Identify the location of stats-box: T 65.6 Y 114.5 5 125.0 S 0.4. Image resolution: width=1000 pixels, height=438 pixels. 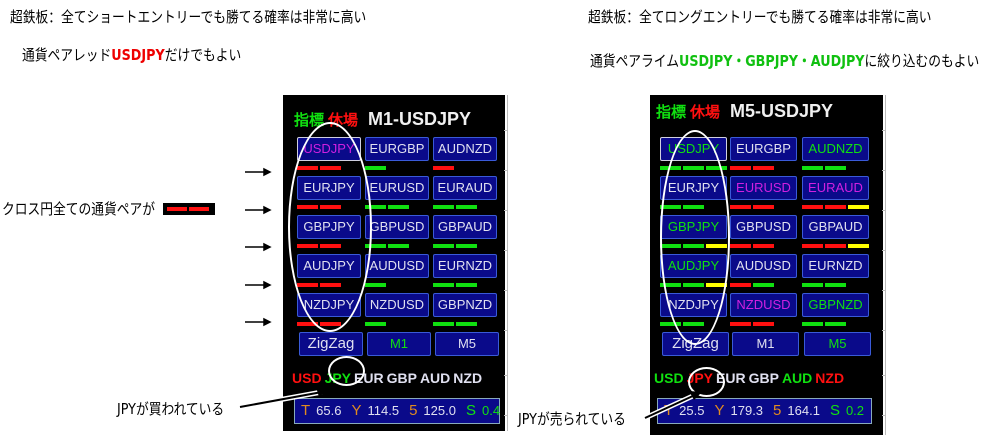
(397, 411).